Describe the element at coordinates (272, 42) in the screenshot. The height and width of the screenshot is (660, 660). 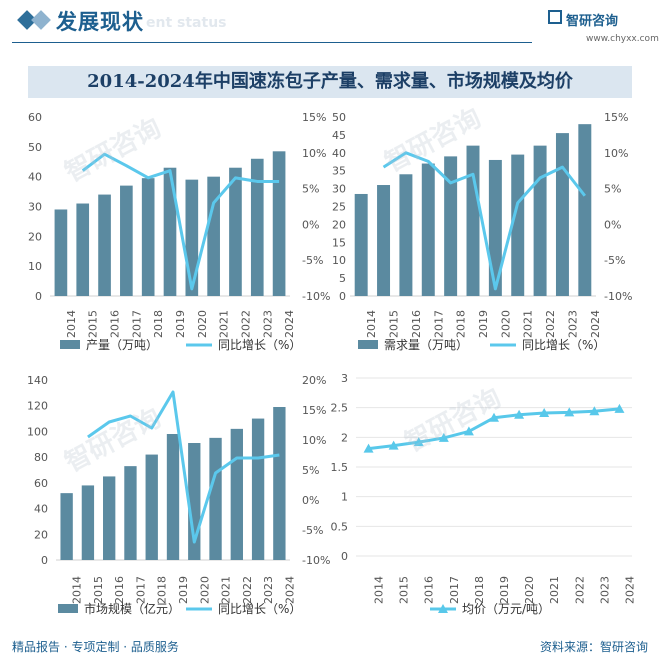
I see `header-divider` at that location.